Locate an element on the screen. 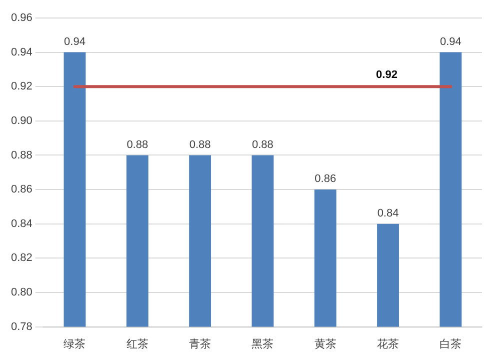 The image size is (500, 362). y-tick-label: 0.84 is located at coordinates (21, 224).